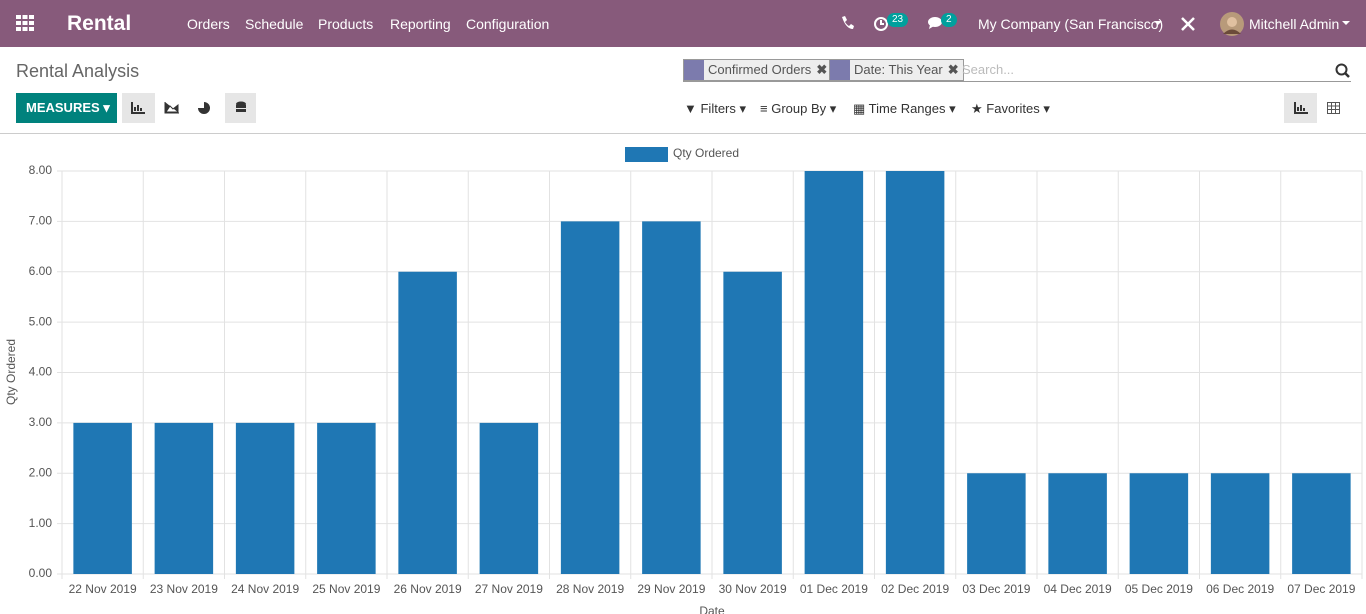 Image resolution: width=1366 pixels, height=614 pixels. Describe the element at coordinates (671, 589) in the screenshot. I see `x-tick-label: 29 Nov 2019` at that location.